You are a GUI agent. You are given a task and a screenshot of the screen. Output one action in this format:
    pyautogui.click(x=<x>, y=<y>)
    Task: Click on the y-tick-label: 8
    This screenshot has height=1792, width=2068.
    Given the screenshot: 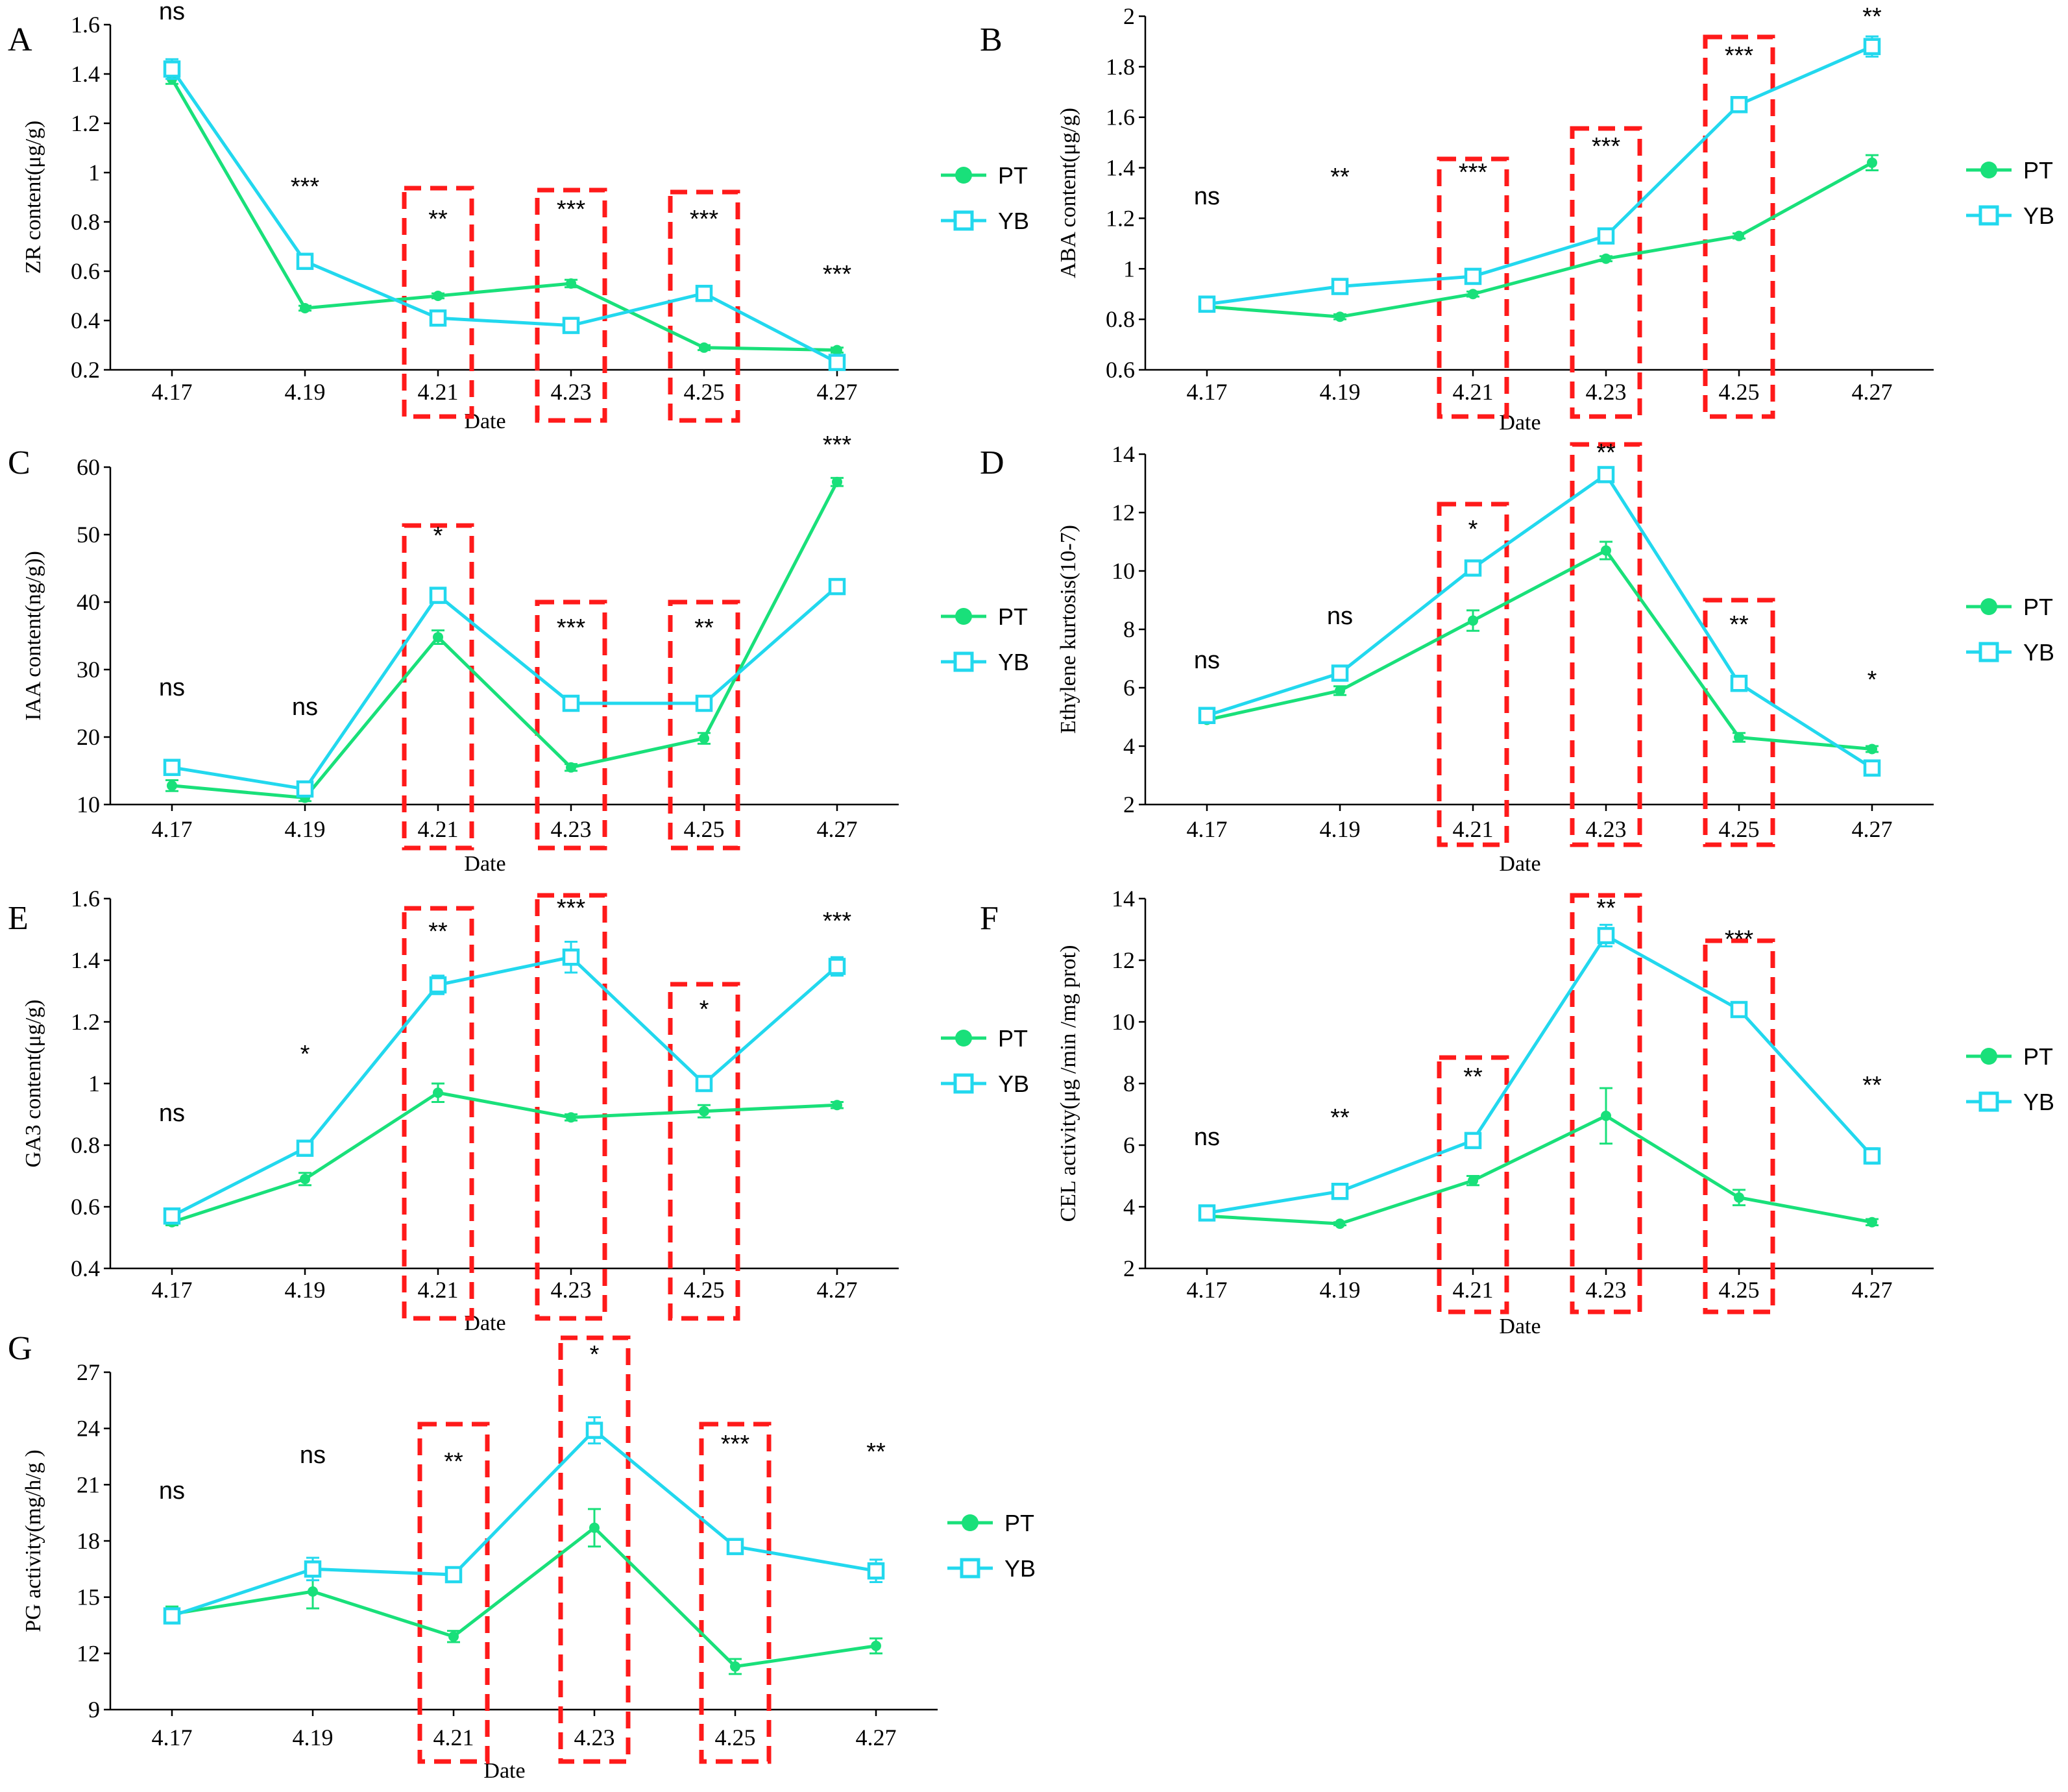 What is the action you would take?
    pyautogui.click(x=1129, y=629)
    